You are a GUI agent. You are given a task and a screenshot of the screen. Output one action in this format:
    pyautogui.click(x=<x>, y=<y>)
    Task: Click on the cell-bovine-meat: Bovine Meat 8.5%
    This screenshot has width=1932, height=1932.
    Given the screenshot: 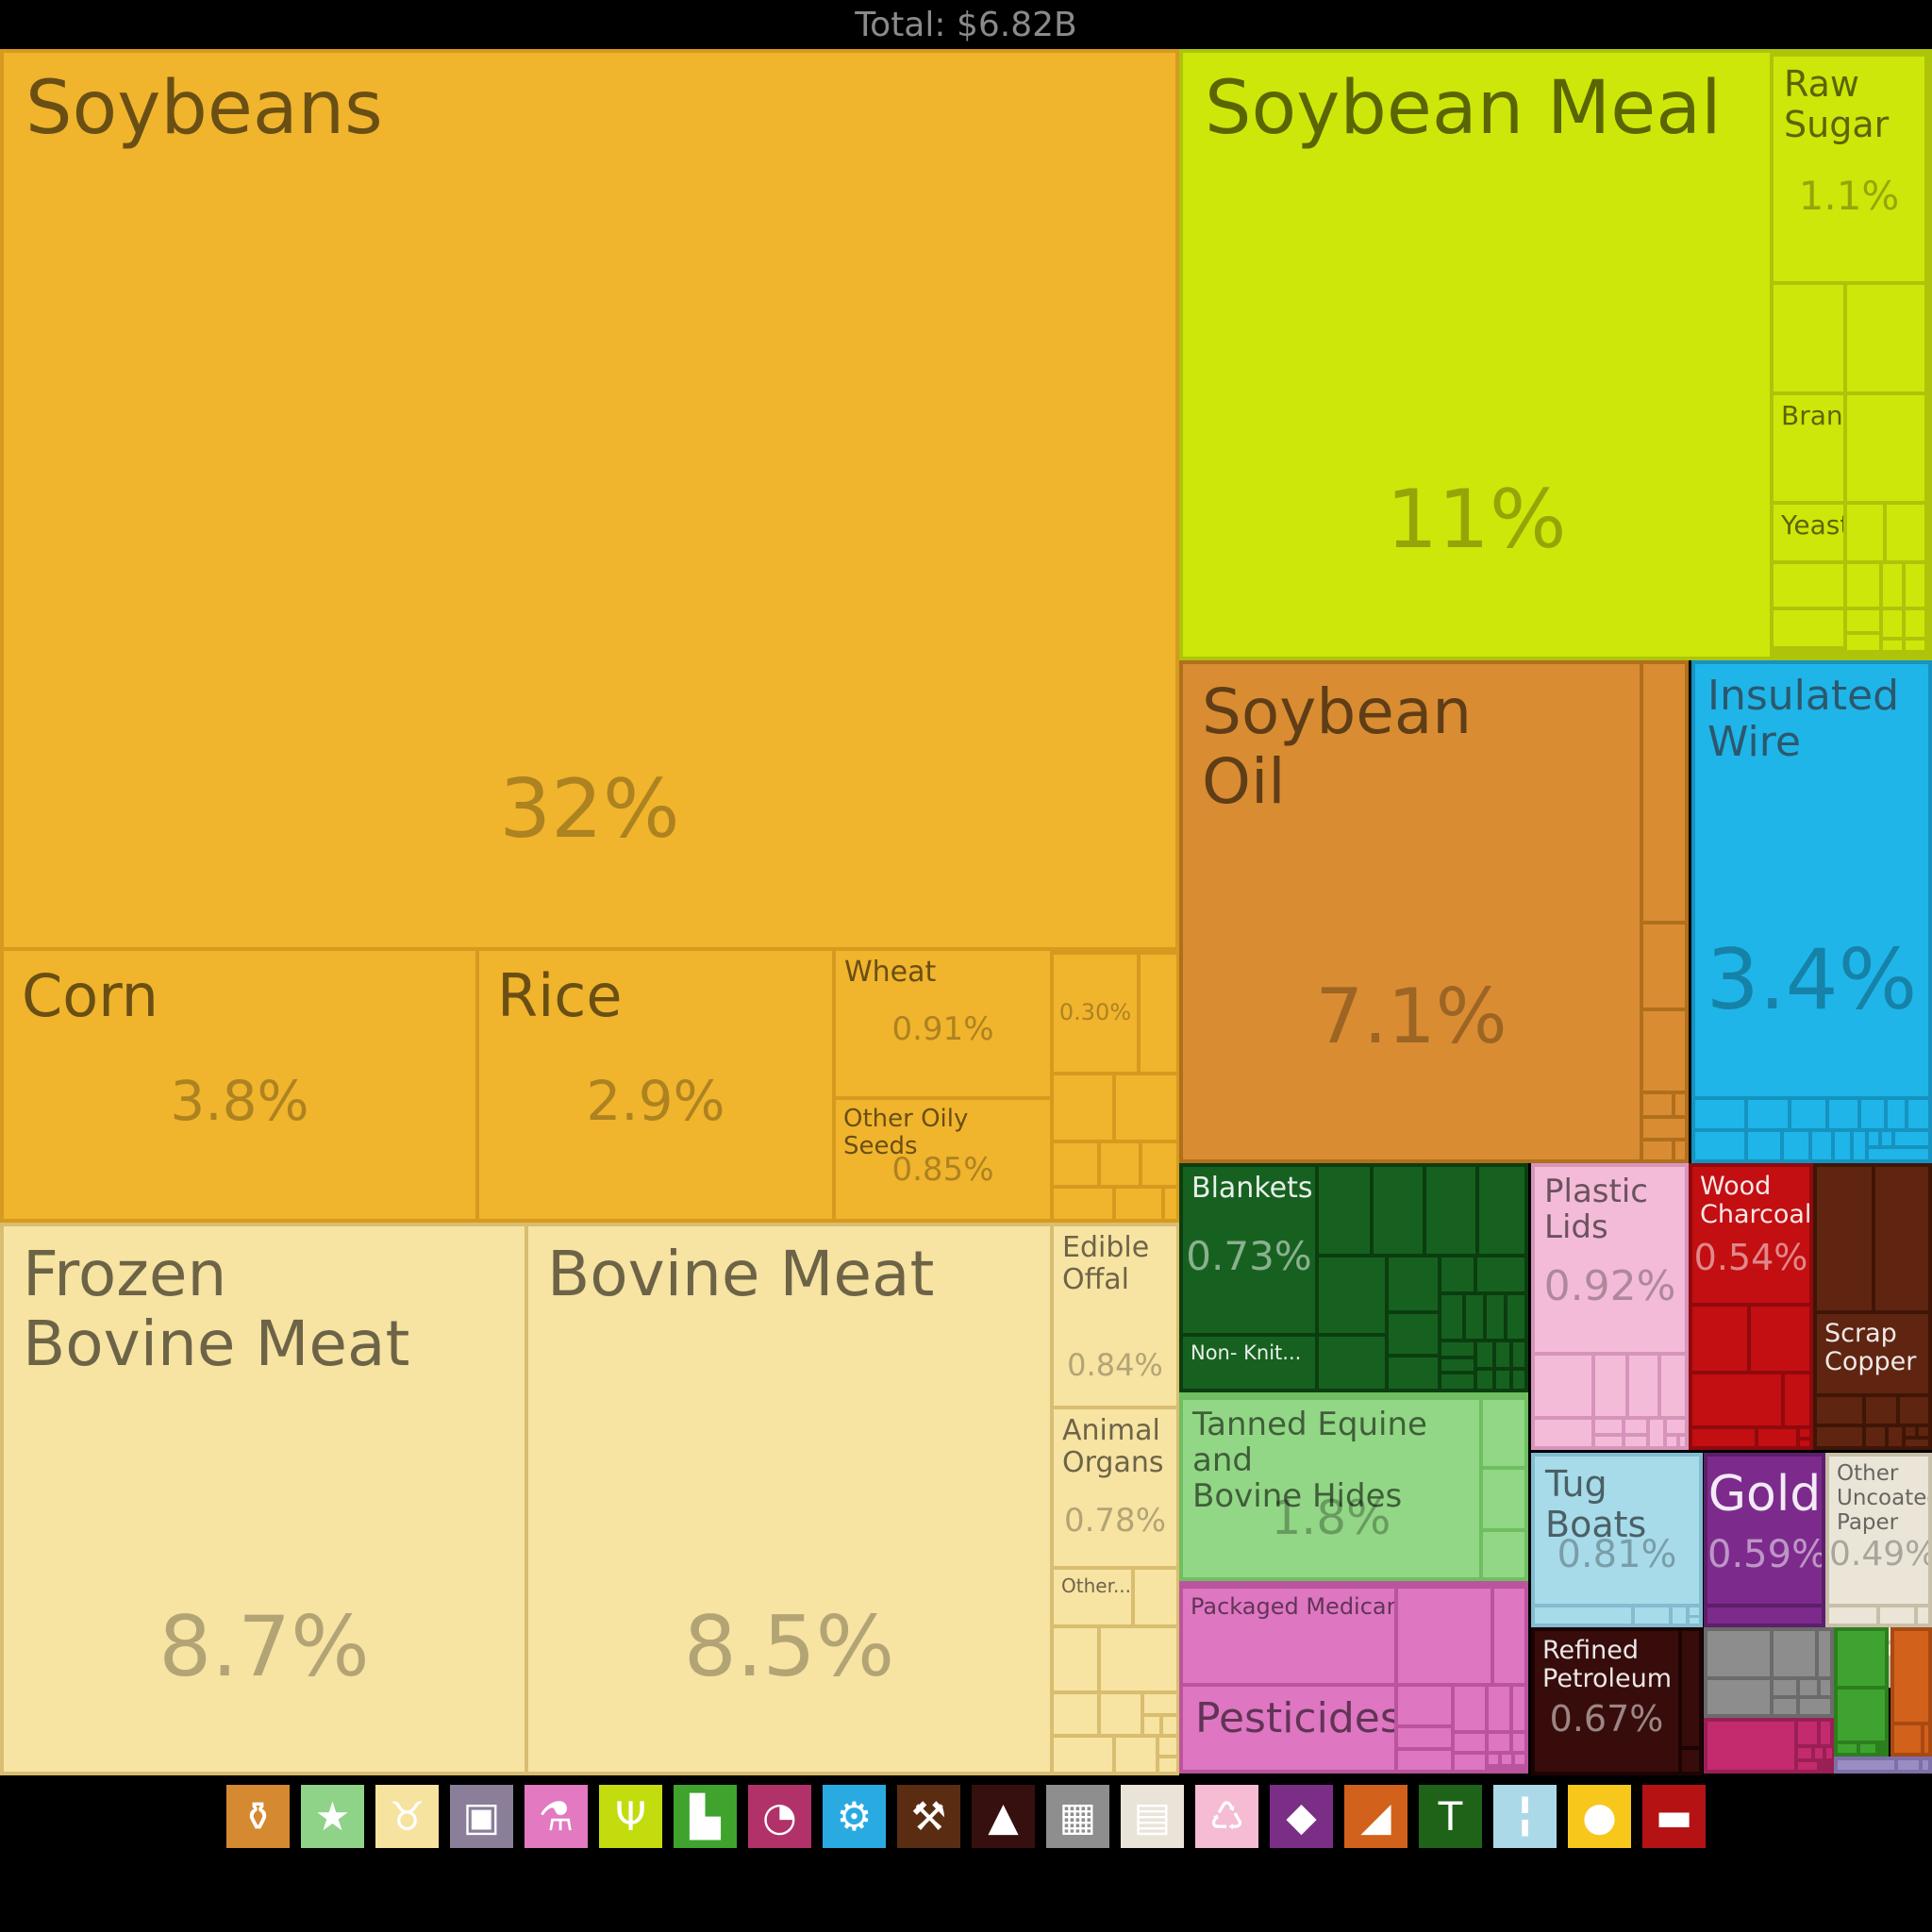 What is the action you would take?
    pyautogui.click(x=789, y=1499)
    